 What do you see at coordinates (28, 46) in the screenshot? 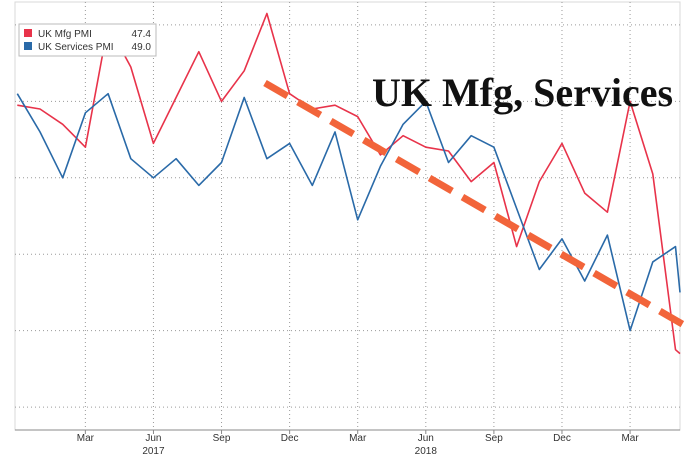
I see `legend-swatch-services` at bounding box center [28, 46].